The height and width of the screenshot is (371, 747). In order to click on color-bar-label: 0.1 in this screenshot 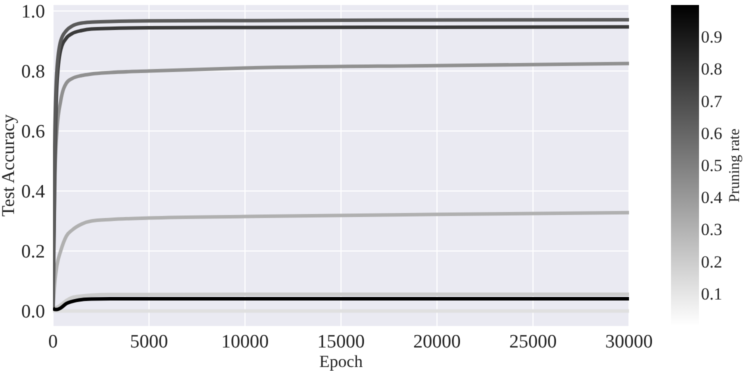, I will do `click(711, 294)`.